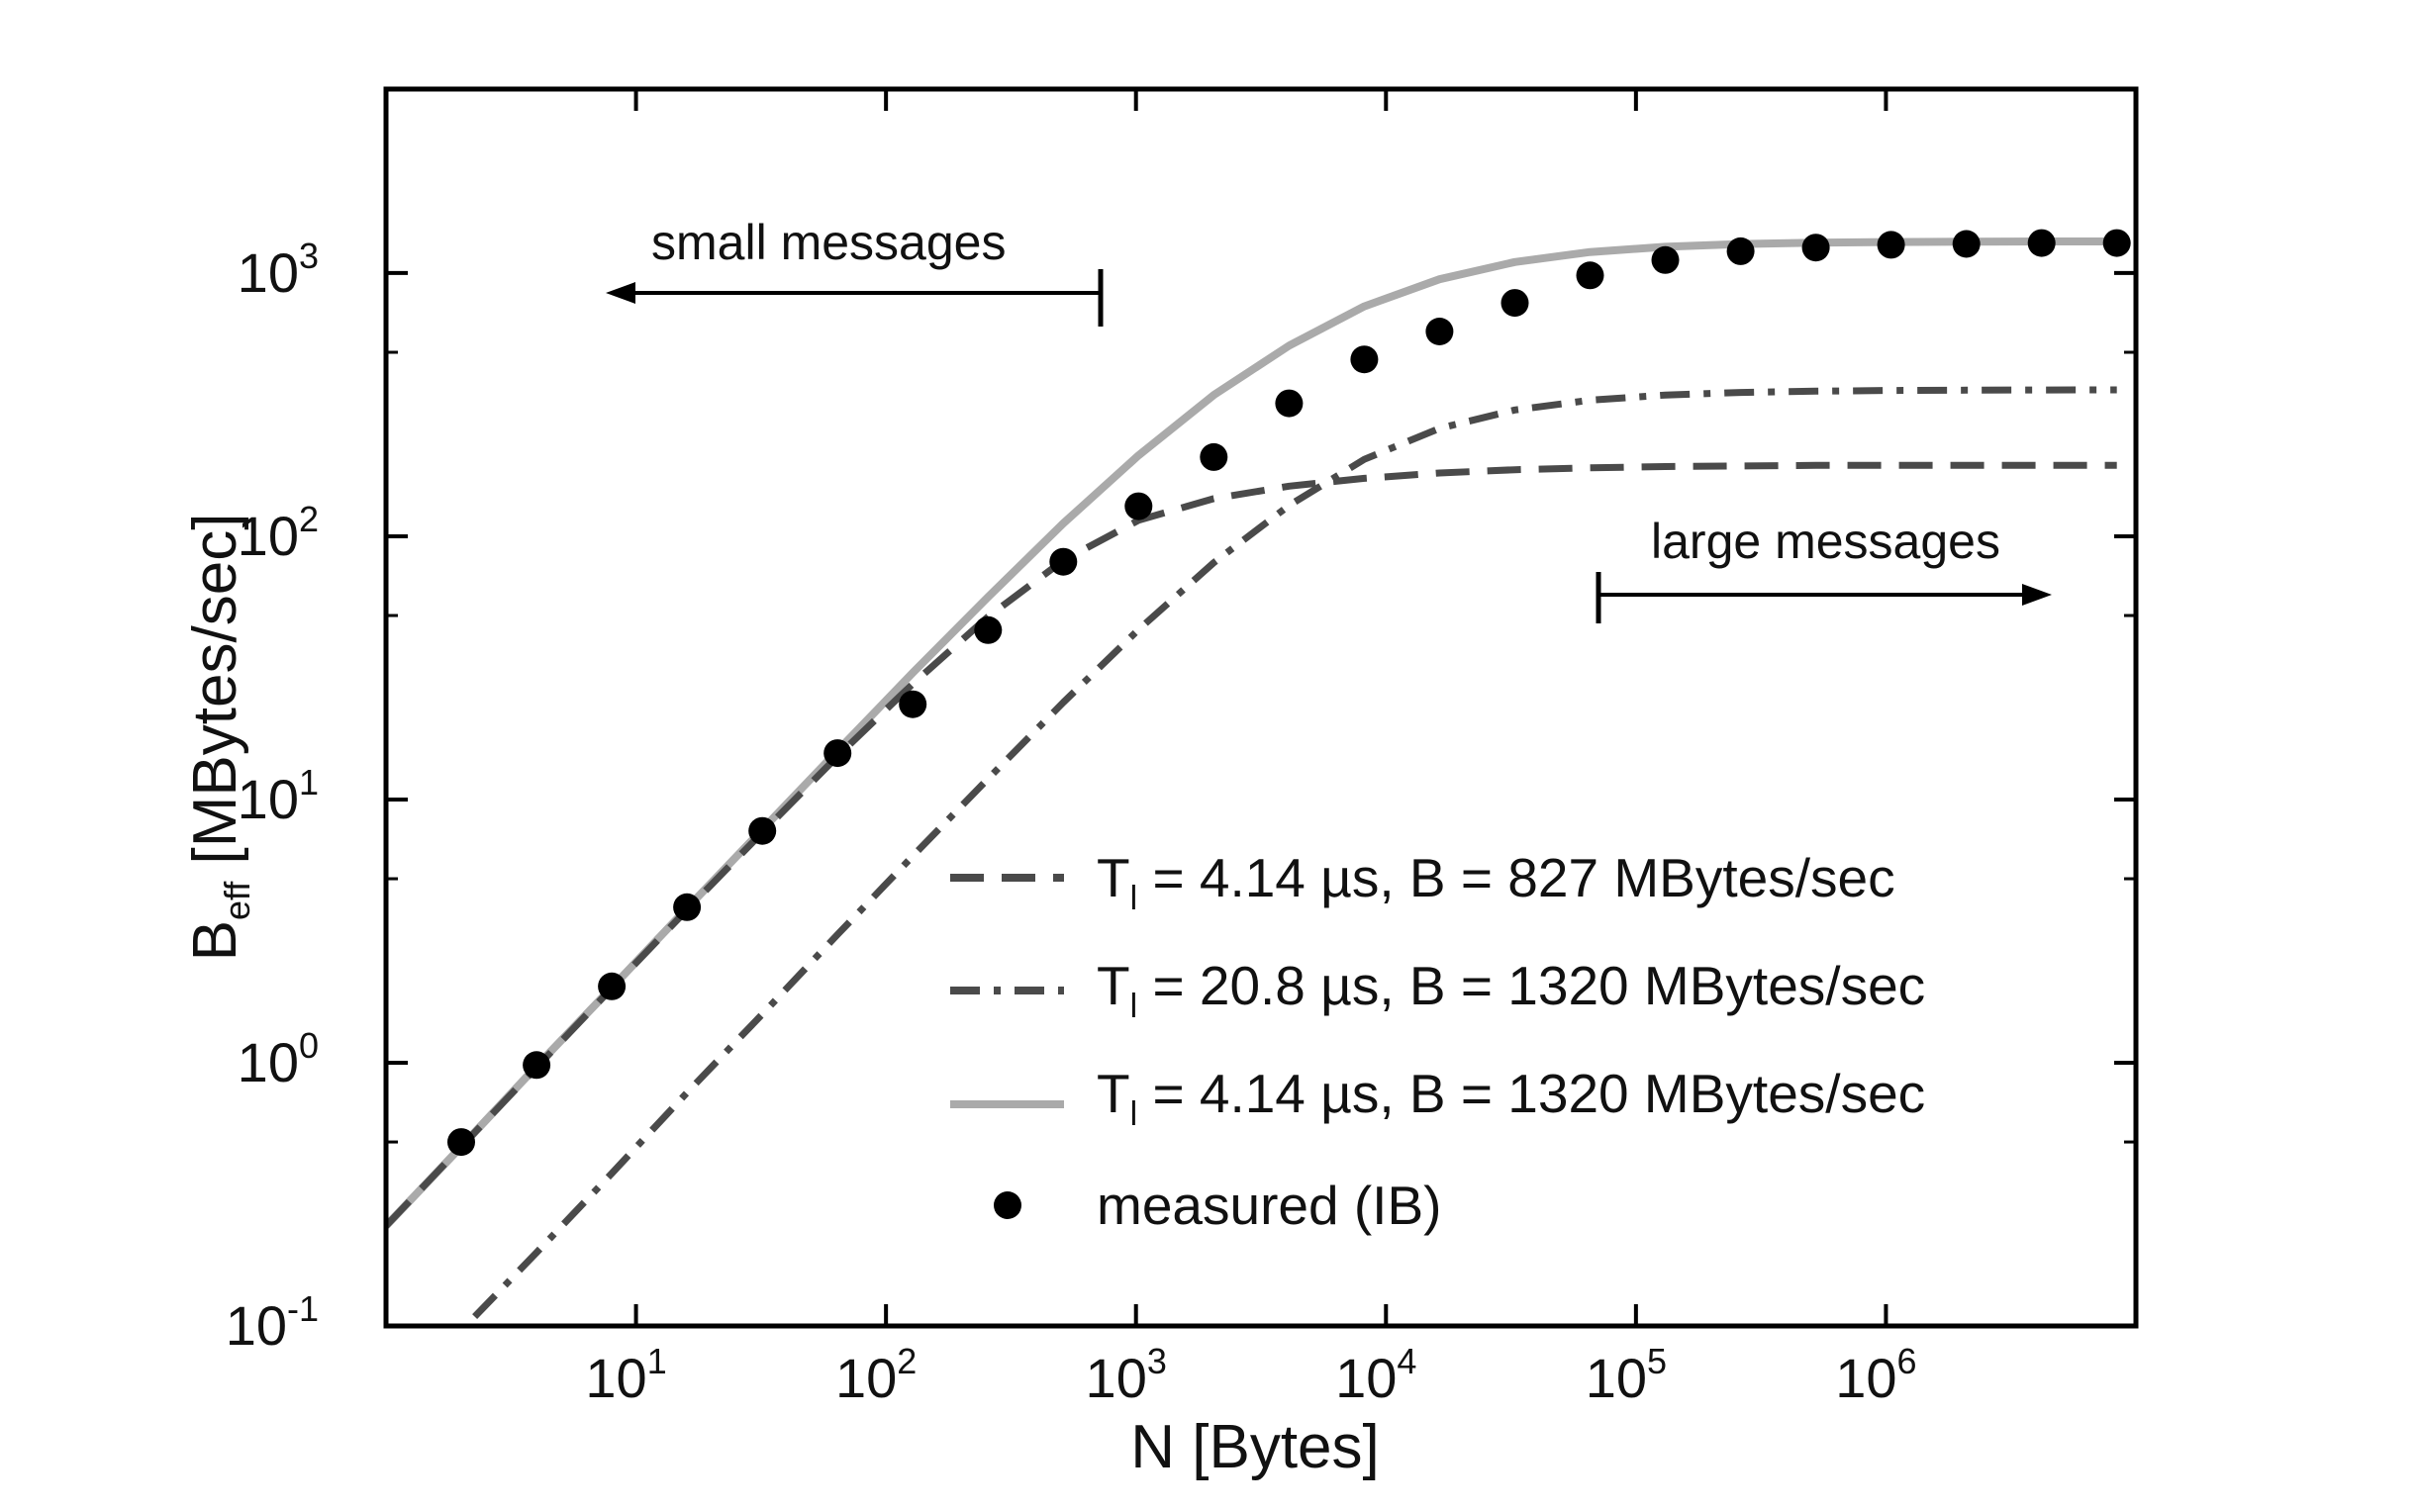 The width and height of the screenshot is (2420, 1512). I want to click on x-tick-label: 10⁴, so click(1375, 1375).